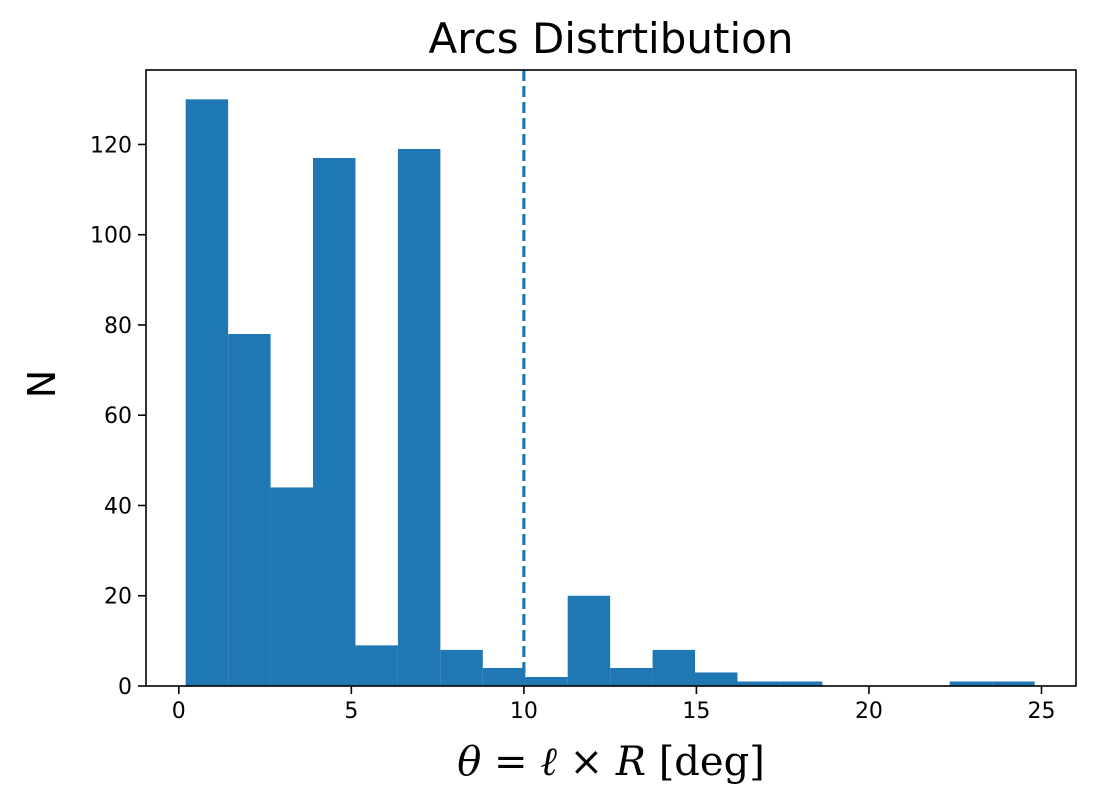 Image resolution: width=1096 pixels, height=812 pixels. I want to click on y-tick-label: 80, so click(118, 326).